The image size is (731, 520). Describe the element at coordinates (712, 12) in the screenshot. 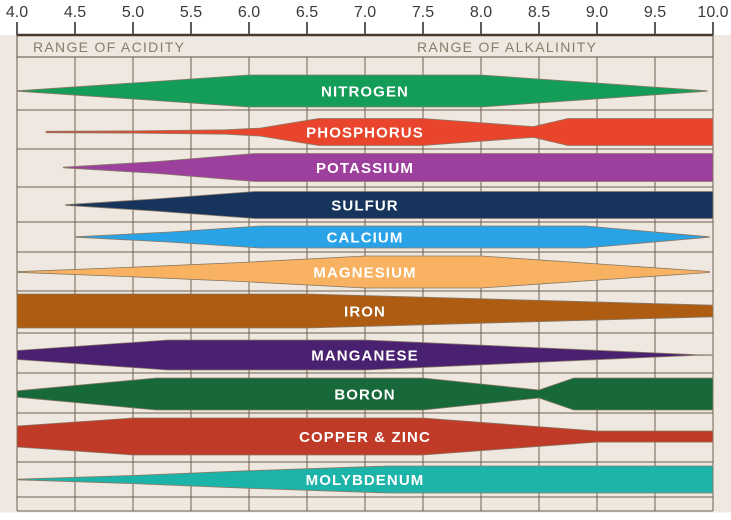

I see `axis-tick-label: 10.0` at that location.